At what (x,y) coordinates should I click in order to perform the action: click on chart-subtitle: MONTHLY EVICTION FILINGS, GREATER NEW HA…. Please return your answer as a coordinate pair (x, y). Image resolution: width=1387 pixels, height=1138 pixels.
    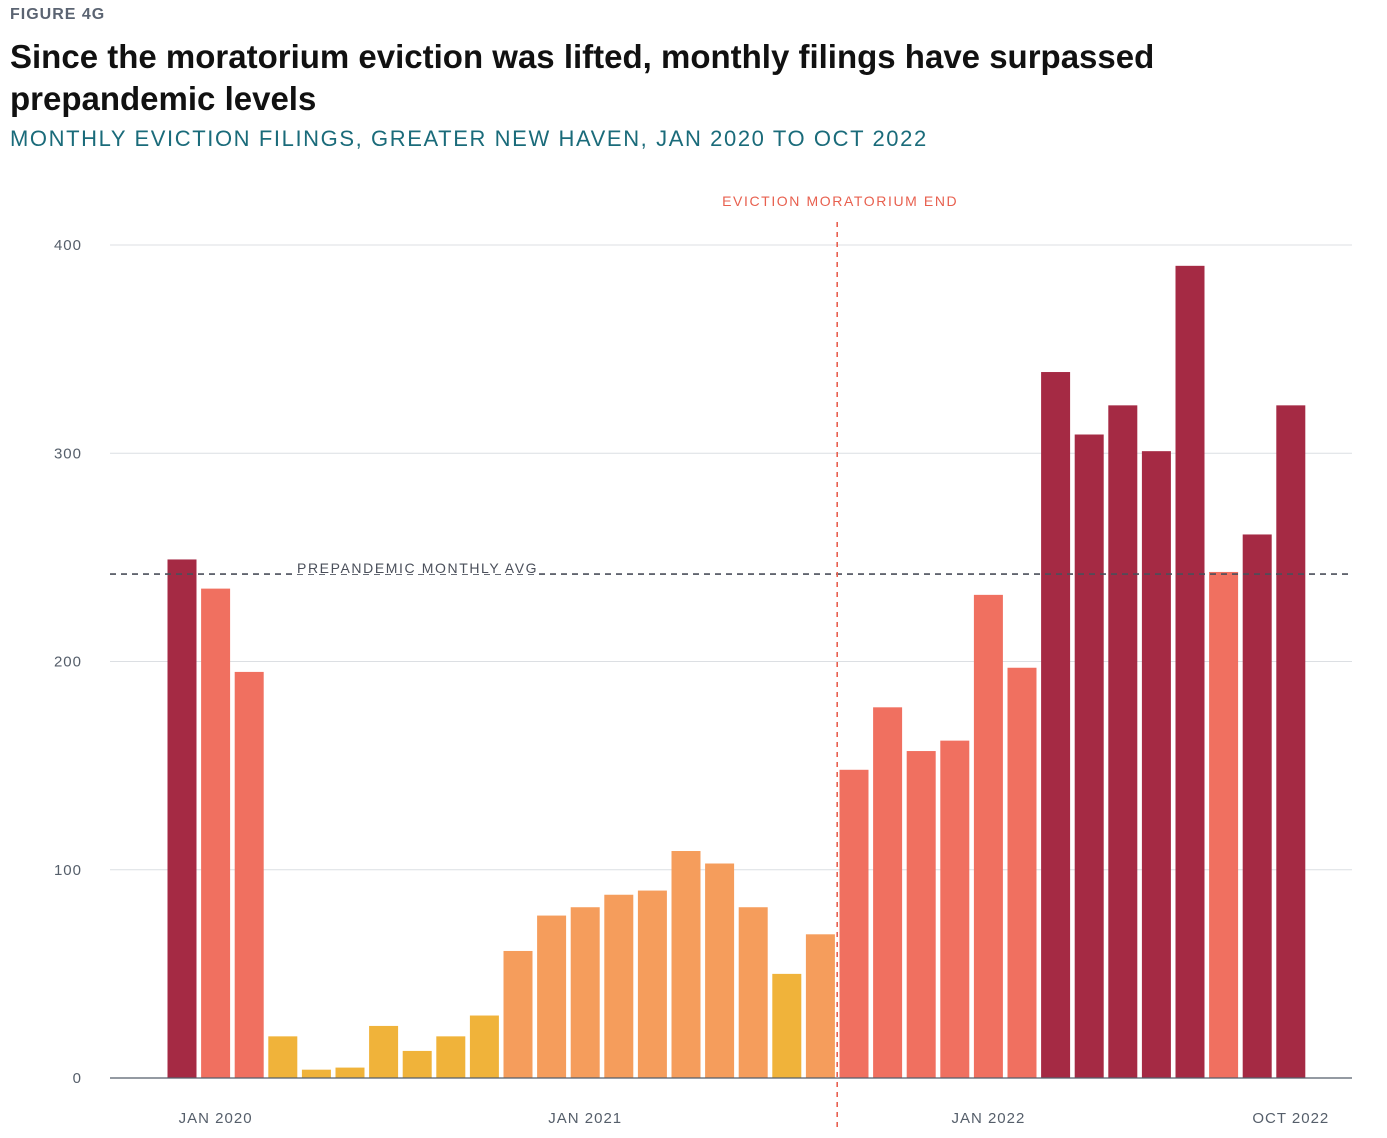
    Looking at the image, I should click on (469, 138).